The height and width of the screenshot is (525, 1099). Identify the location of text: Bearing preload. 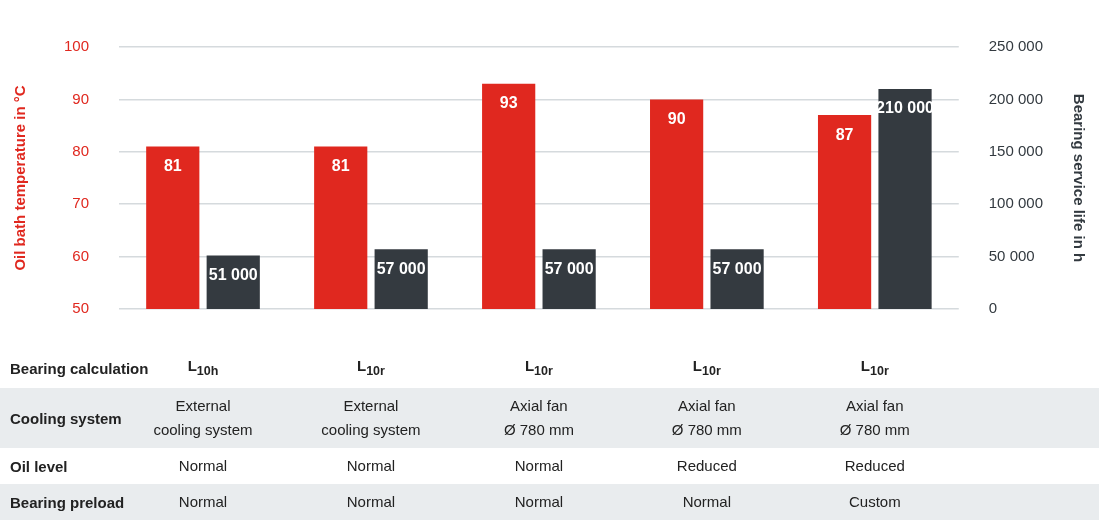
(67, 502).